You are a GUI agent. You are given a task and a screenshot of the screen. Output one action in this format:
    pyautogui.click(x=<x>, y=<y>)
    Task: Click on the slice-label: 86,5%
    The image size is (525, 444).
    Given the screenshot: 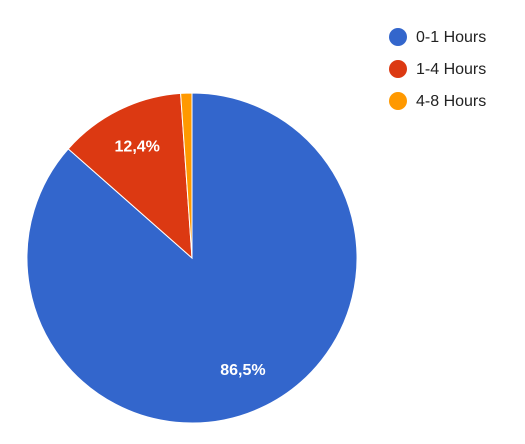 What is the action you would take?
    pyautogui.click(x=242, y=370)
    